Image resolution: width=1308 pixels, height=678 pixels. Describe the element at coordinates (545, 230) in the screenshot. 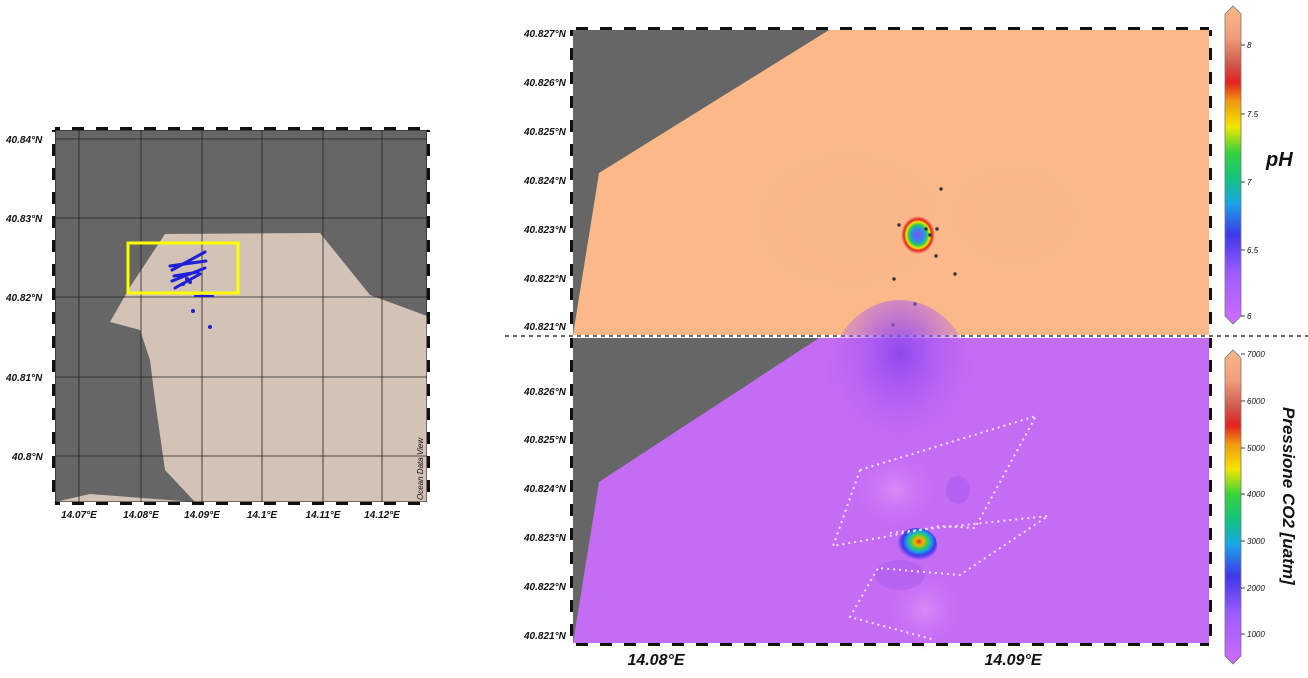

I see `ph-lat-tick: 40.823°N` at that location.